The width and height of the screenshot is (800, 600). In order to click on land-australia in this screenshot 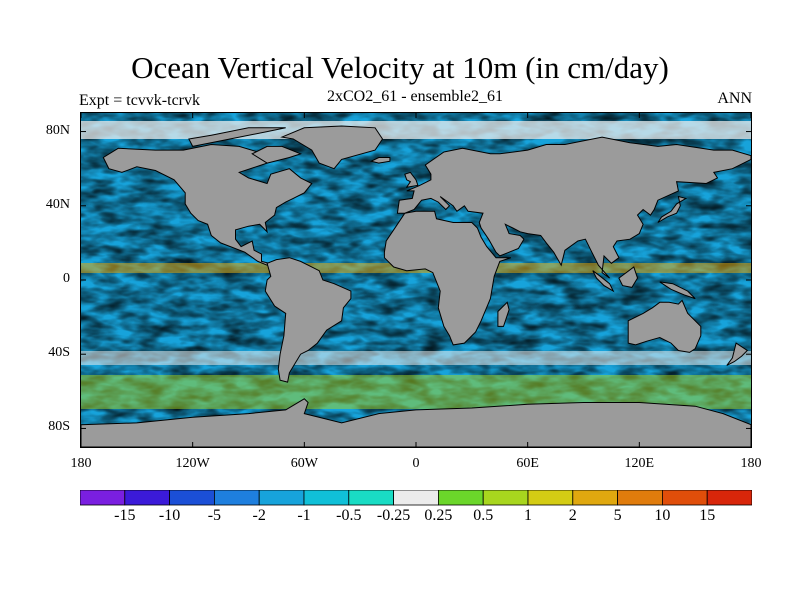, I will do `click(664, 326)`.